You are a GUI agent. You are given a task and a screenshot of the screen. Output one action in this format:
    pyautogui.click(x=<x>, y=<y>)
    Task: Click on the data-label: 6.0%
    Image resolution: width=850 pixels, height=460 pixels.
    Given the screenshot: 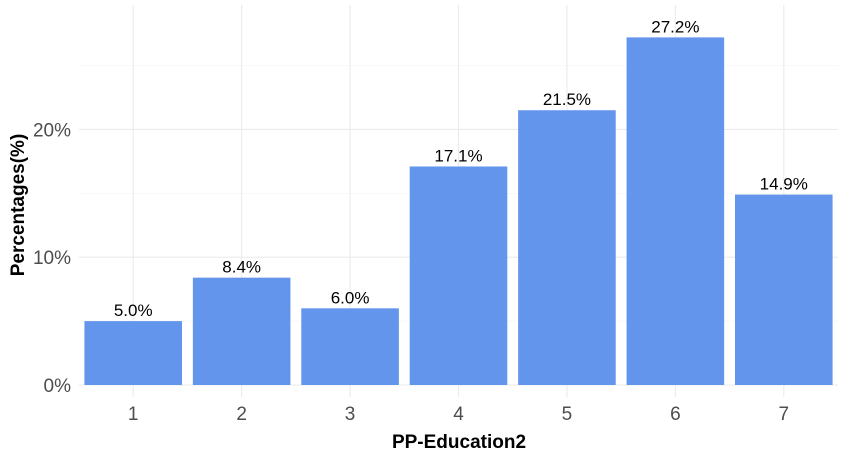 What is the action you would take?
    pyautogui.click(x=350, y=297)
    